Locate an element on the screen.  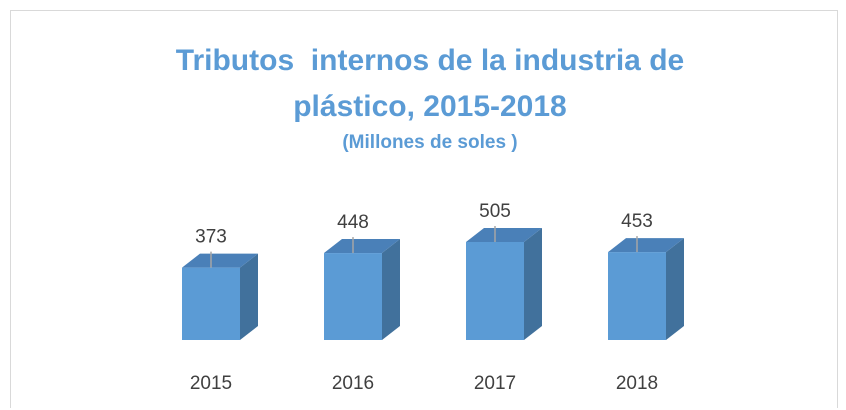
data-label: 448 is located at coordinates (353, 222).